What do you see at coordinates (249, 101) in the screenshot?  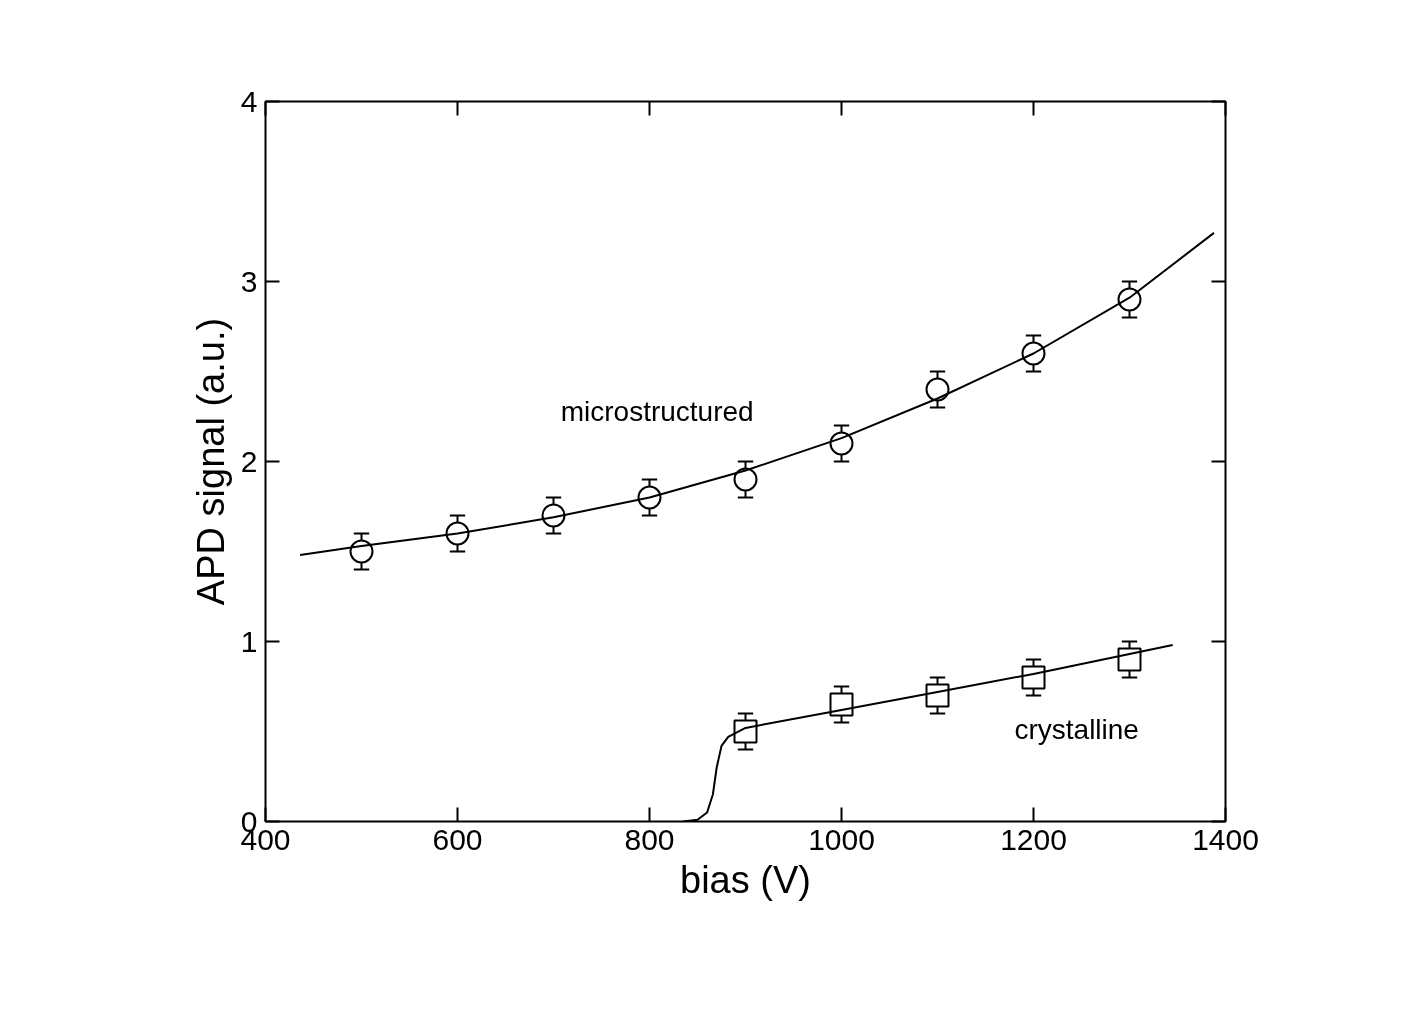 I see `y-tick-label: 4` at bounding box center [249, 101].